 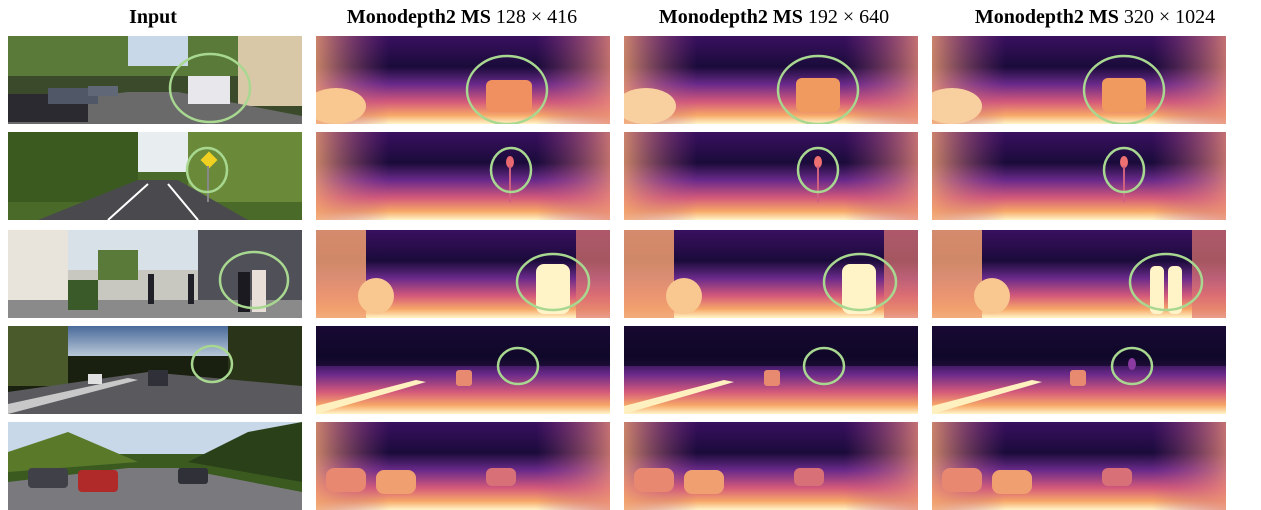 I want to click on depth-map-row2-col3, so click(x=1079, y=176).